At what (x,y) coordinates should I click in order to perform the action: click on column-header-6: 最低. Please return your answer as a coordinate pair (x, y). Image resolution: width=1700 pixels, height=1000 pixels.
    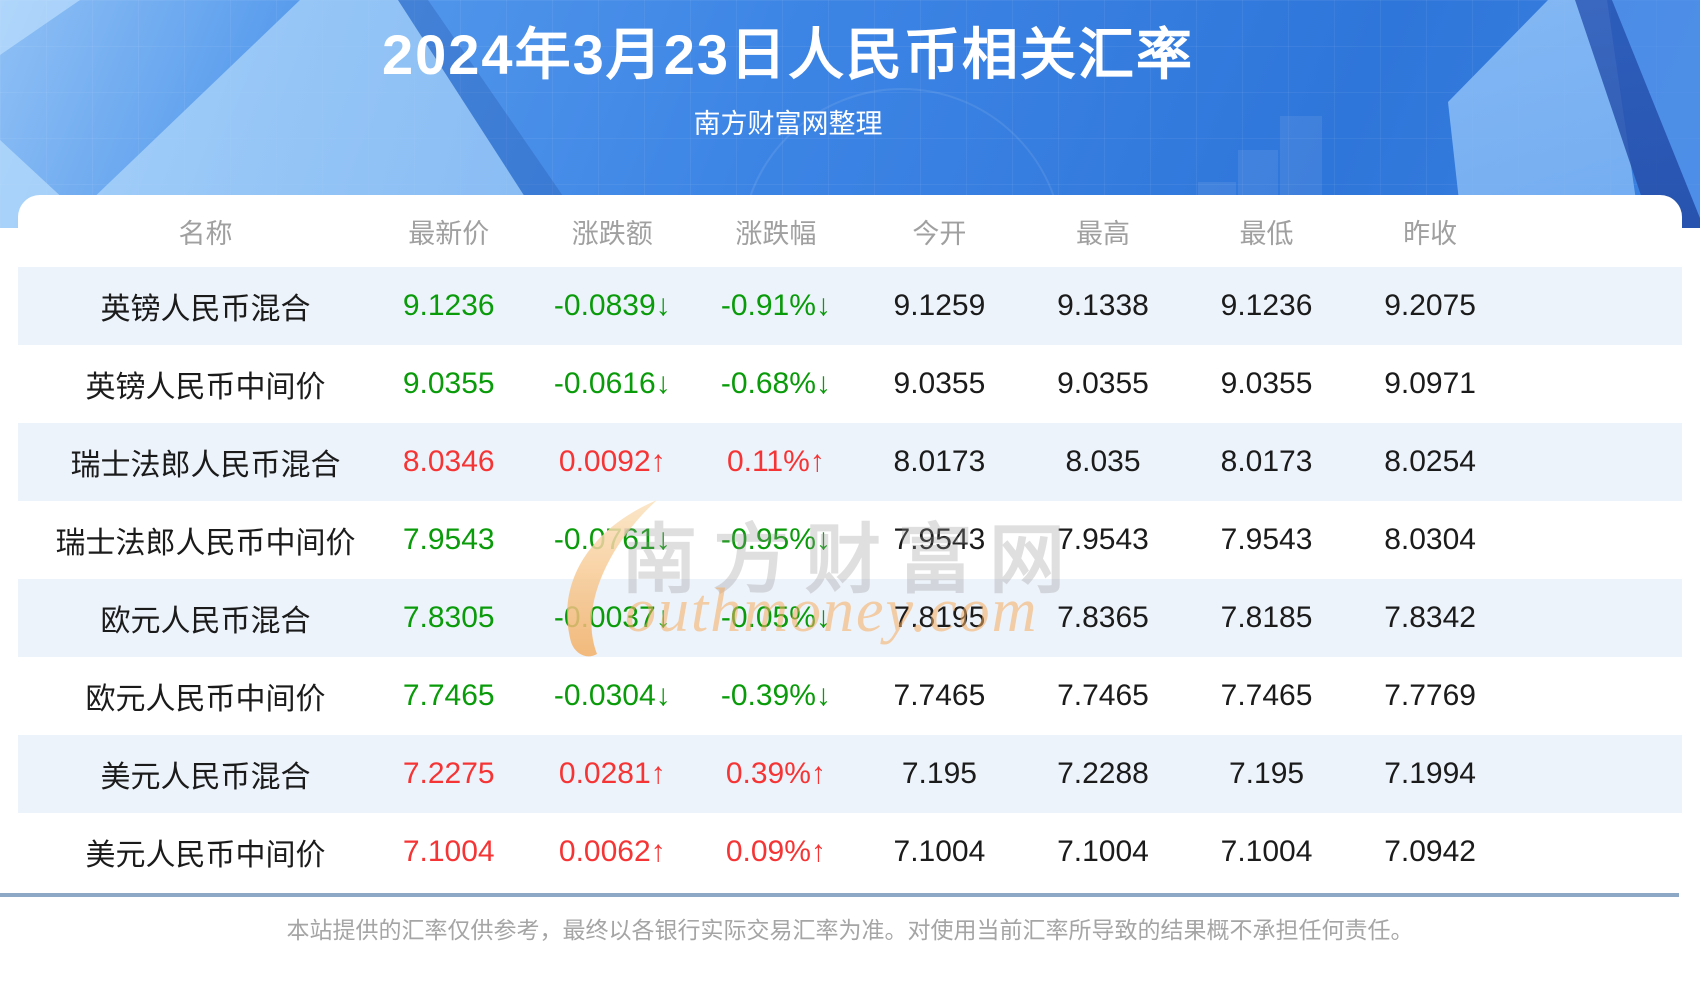
    Looking at the image, I should click on (1266, 233).